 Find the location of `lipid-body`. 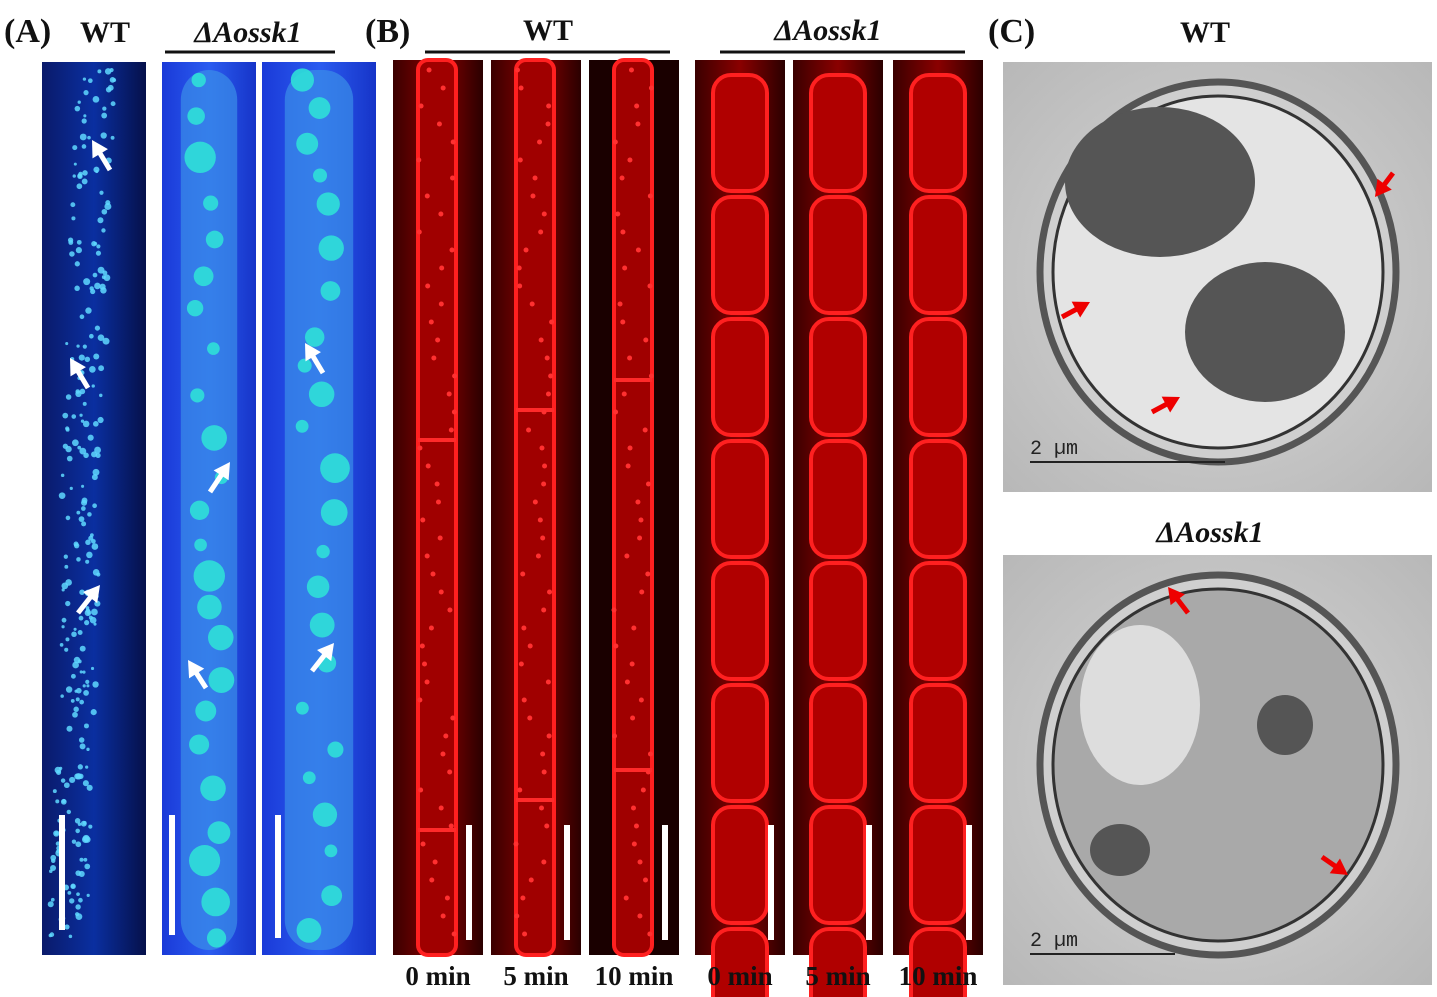

lipid-body is located at coordinates (1285, 725).